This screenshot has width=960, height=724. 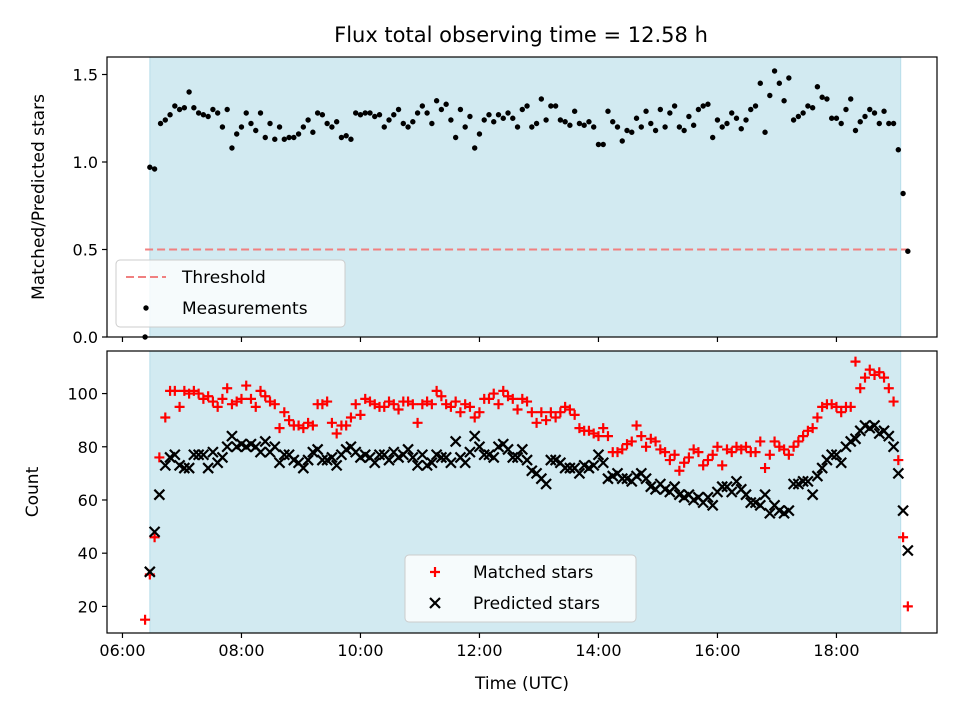 What do you see at coordinates (88, 500) in the screenshot?
I see `bottom-ytick-label: 60` at bounding box center [88, 500].